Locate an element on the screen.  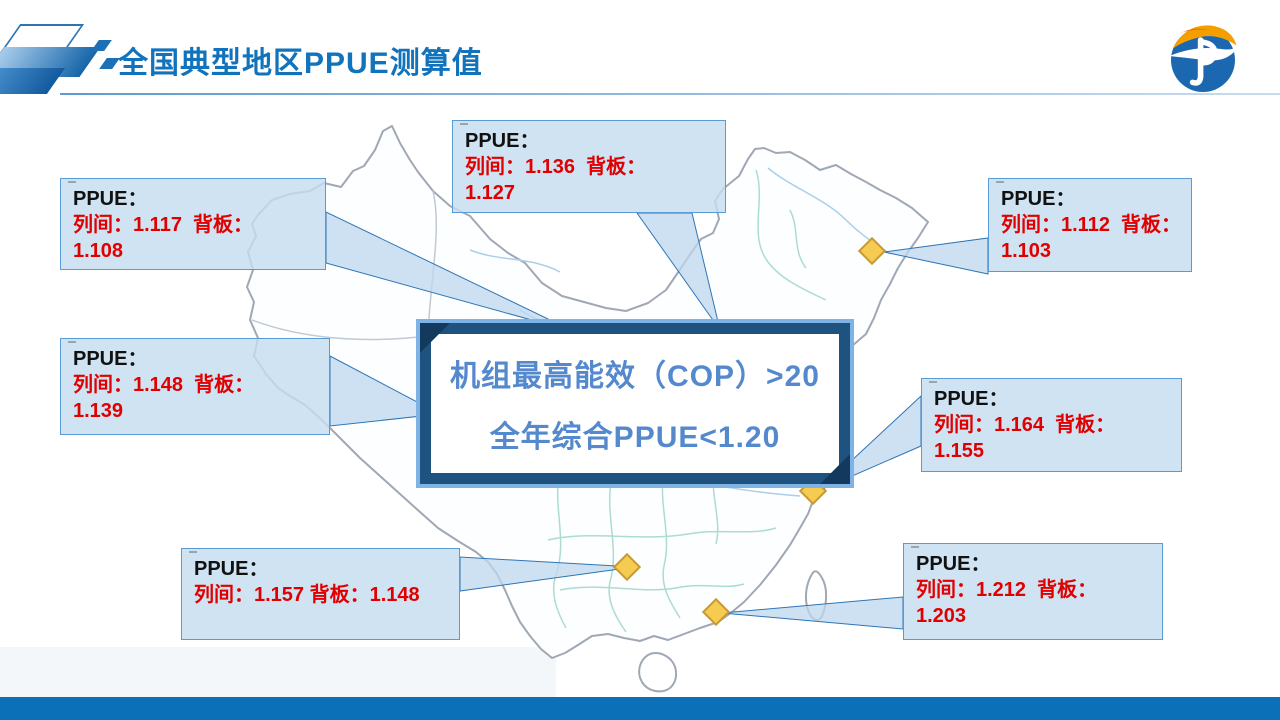
ppue-values: 列间：1.148 背板： 1.139 is located at coordinates (164, 398).